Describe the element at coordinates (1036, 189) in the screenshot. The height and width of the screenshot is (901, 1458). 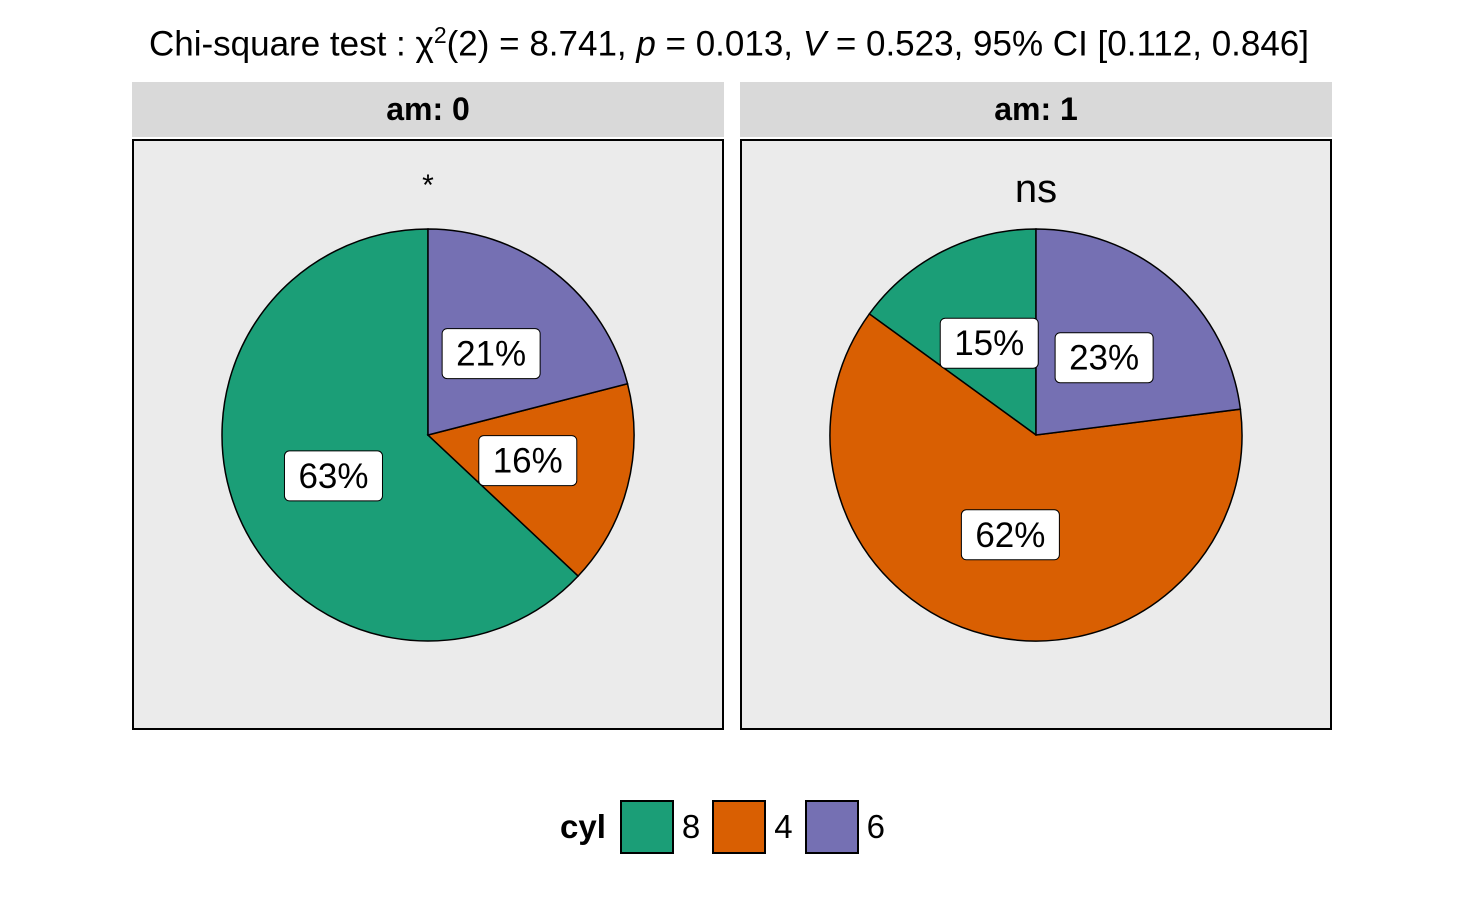
I see `significance-label: ns` at that location.